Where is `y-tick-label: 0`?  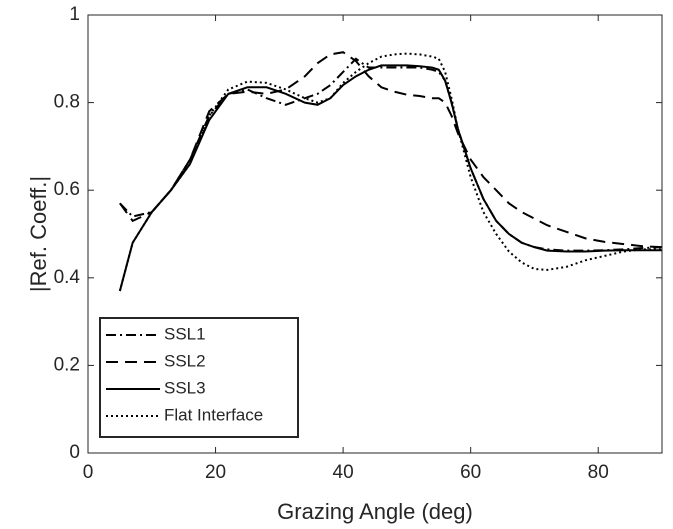
y-tick-label: 0 is located at coordinates (74, 452).